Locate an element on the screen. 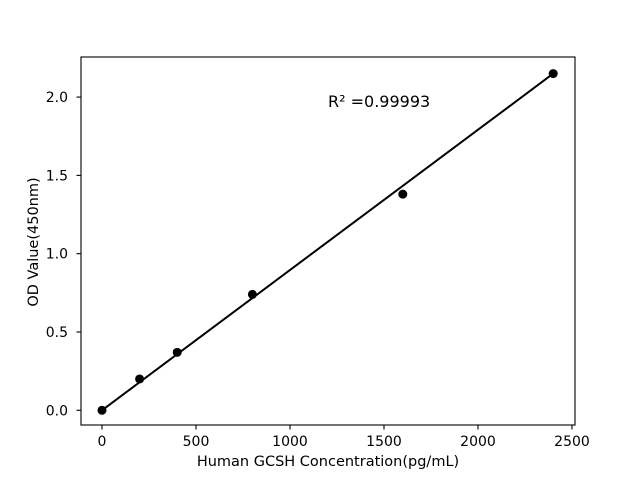 Image resolution: width=640 pixels, height=484 pixels. y-tick-label: 1.5 is located at coordinates (57, 176).